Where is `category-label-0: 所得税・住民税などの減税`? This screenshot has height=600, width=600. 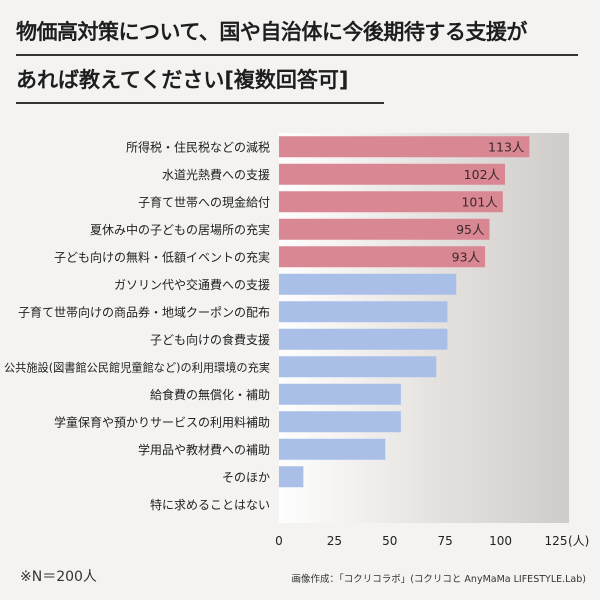 category-label-0: 所得税・住民税などの減税 is located at coordinates (198, 146).